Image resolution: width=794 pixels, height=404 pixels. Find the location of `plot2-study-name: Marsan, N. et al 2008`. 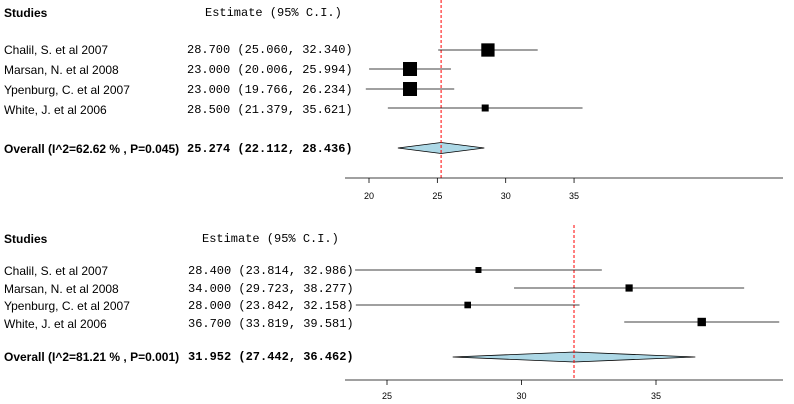

plot2-study-name: Marsan, N. et al 2008 is located at coordinates (61, 289).